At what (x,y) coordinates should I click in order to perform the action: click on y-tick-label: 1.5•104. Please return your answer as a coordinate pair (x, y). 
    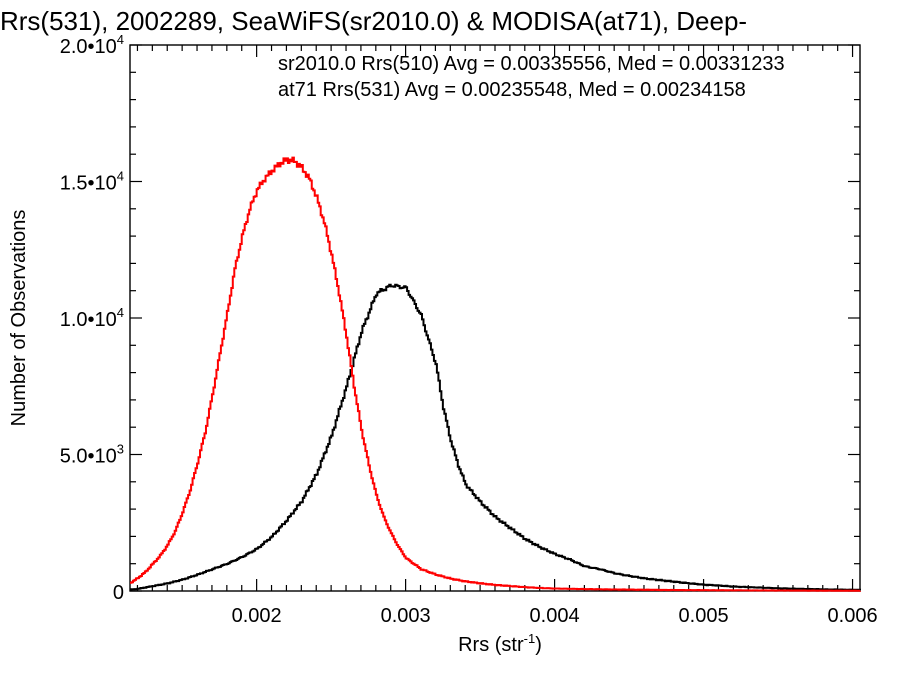
    Looking at the image, I should click on (92, 182).